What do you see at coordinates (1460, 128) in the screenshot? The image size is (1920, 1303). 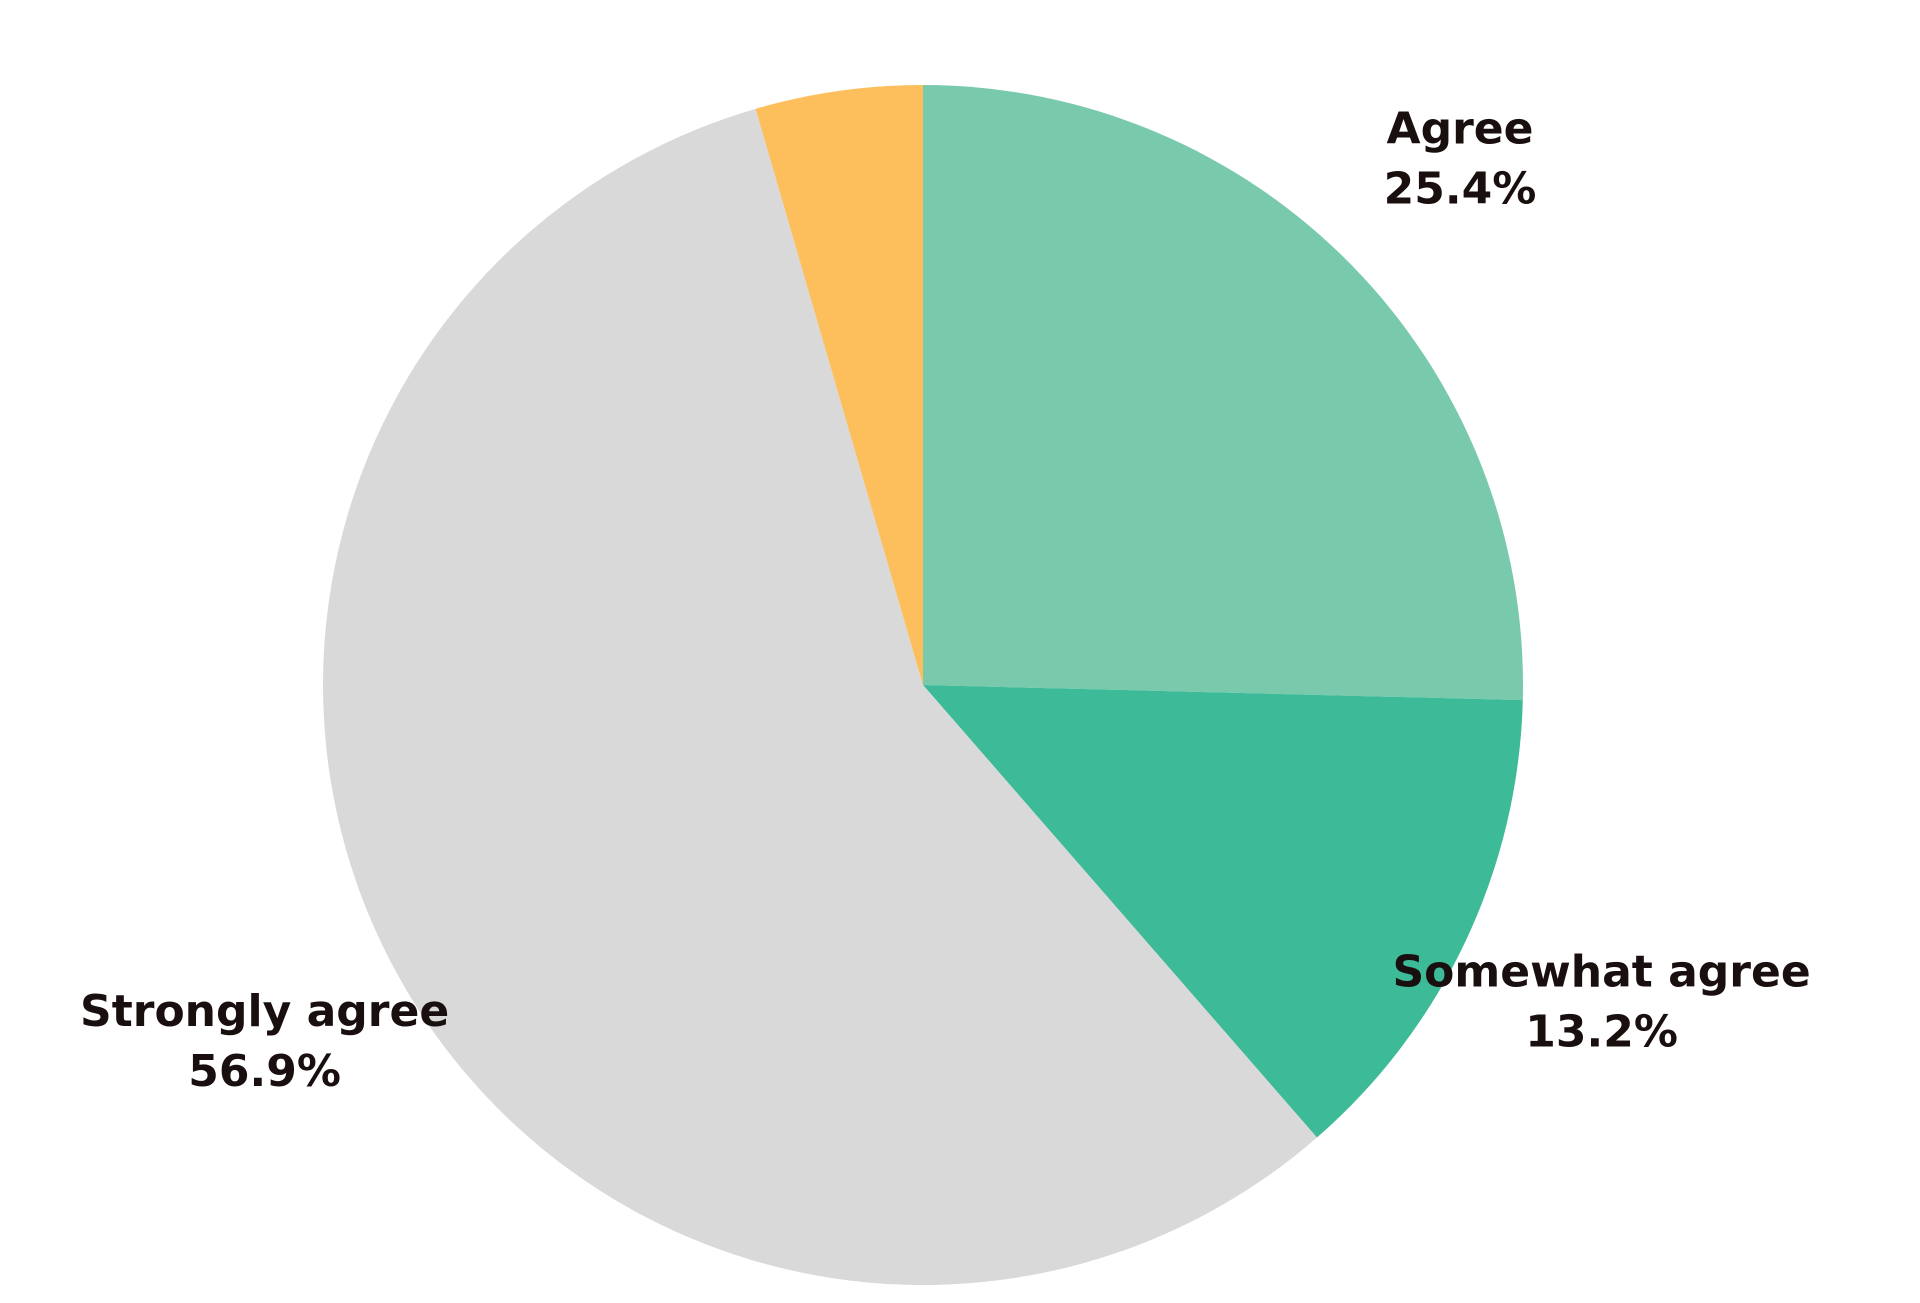 I see `slice-name-label-agree: Agree` at bounding box center [1460, 128].